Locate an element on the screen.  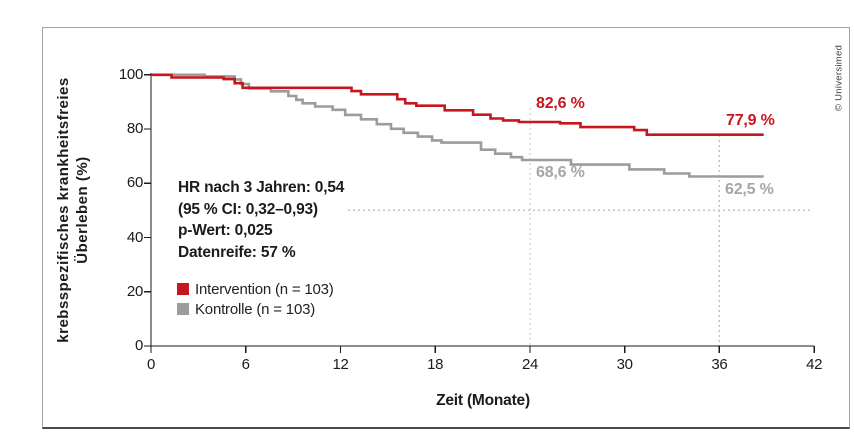
annotation-intervention-24m: 82,6 % is located at coordinates (560, 103).